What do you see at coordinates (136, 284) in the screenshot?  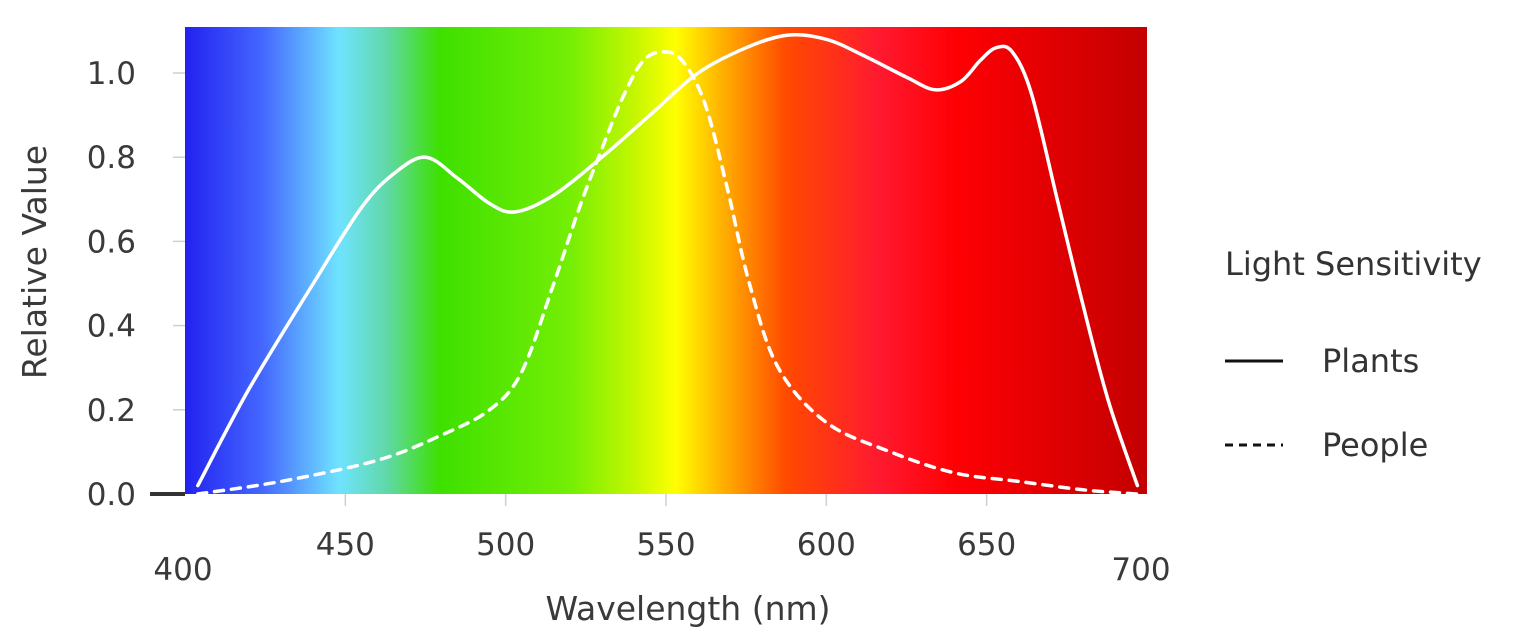 I see `y-axis: 0.0 0.2 0.4 0.6 0.8 1.0` at bounding box center [136, 284].